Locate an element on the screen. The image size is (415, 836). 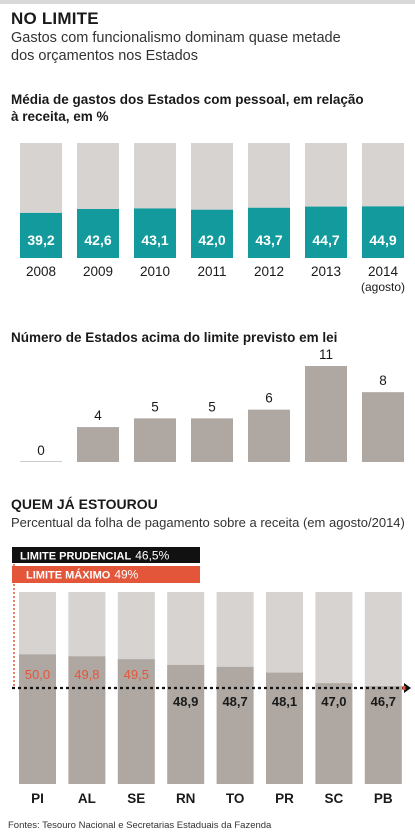
x-tick-label: 2010 is located at coordinates (155, 271).